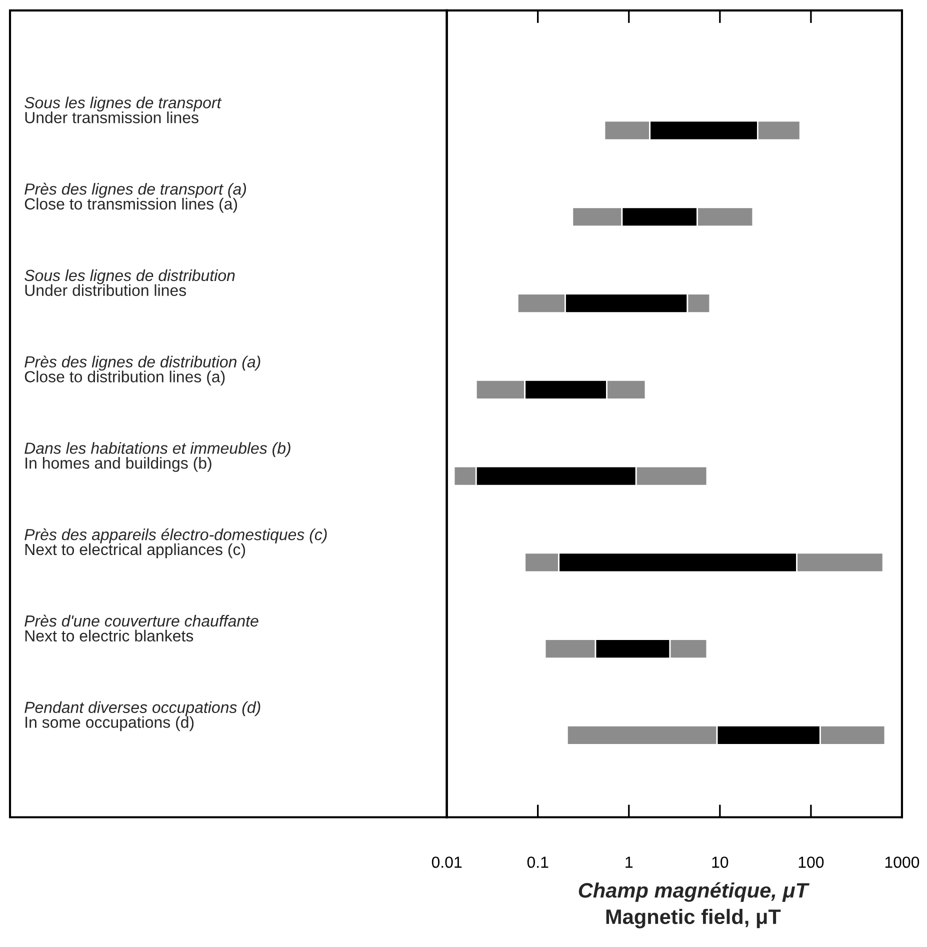 Image resolution: width=927 pixels, height=947 pixels. I want to click on x-tick-label: 10, so click(720, 862).